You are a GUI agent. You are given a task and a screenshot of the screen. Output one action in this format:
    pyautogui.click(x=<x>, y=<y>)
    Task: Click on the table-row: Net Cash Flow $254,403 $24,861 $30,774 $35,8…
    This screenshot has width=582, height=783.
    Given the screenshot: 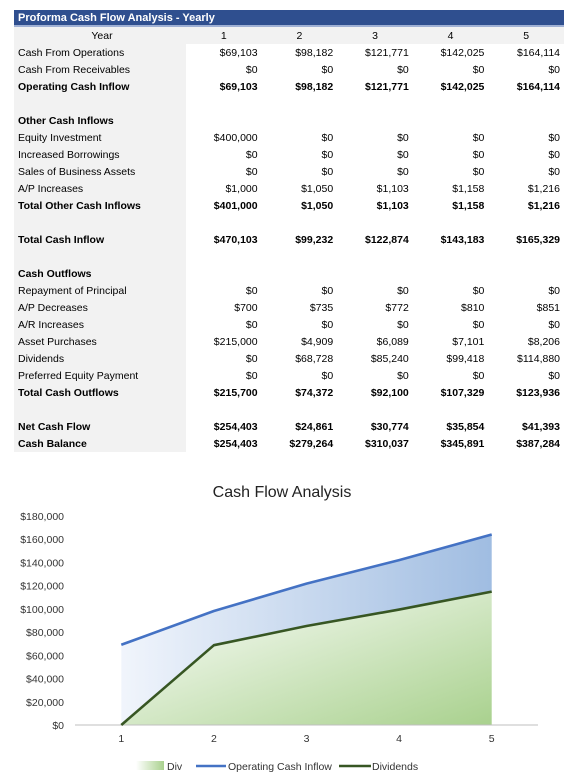 What is the action you would take?
    pyautogui.click(x=289, y=426)
    